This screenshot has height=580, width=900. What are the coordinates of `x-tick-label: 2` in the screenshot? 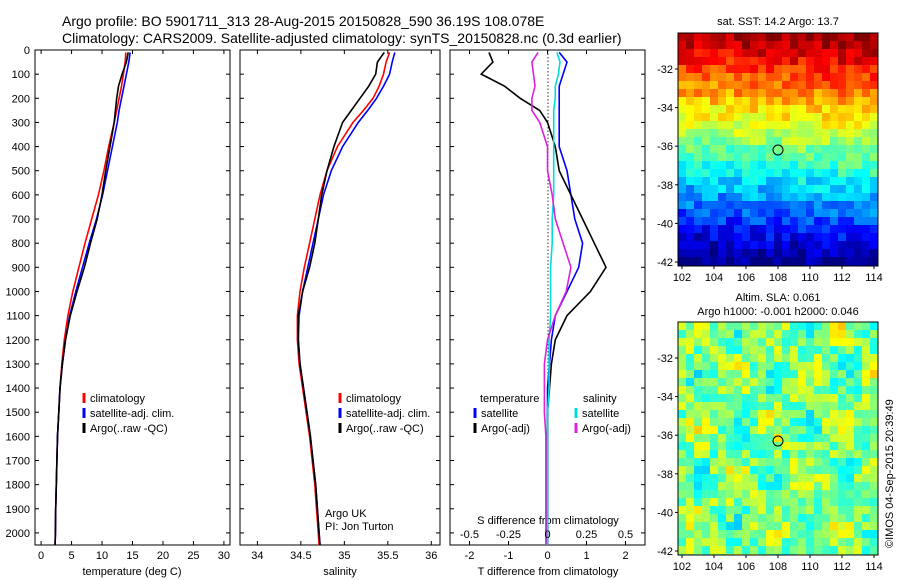 It's located at (625, 556).